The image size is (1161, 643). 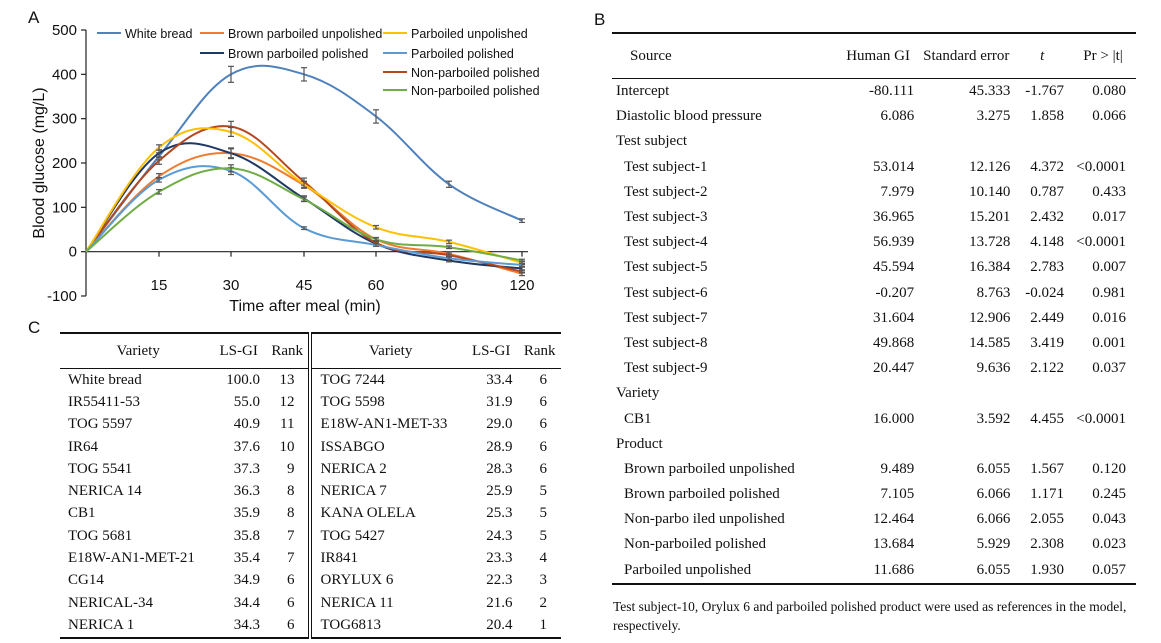 I want to click on lsgi-right: 33.4, so click(x=499, y=379).